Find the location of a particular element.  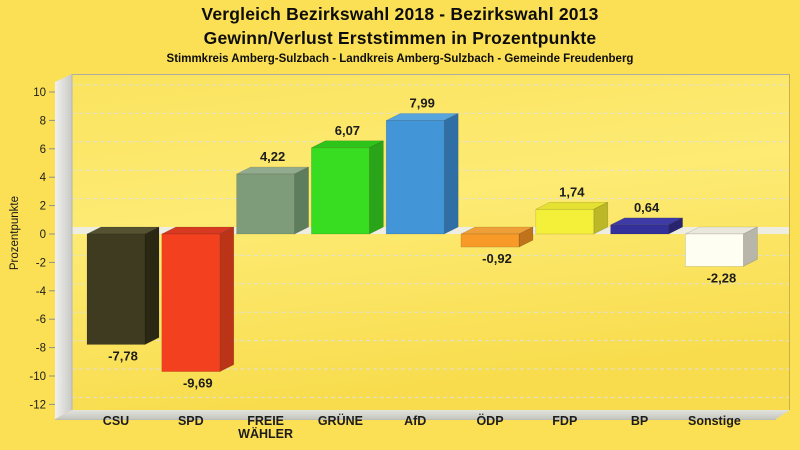

value-label: 1,74 is located at coordinates (572, 191).